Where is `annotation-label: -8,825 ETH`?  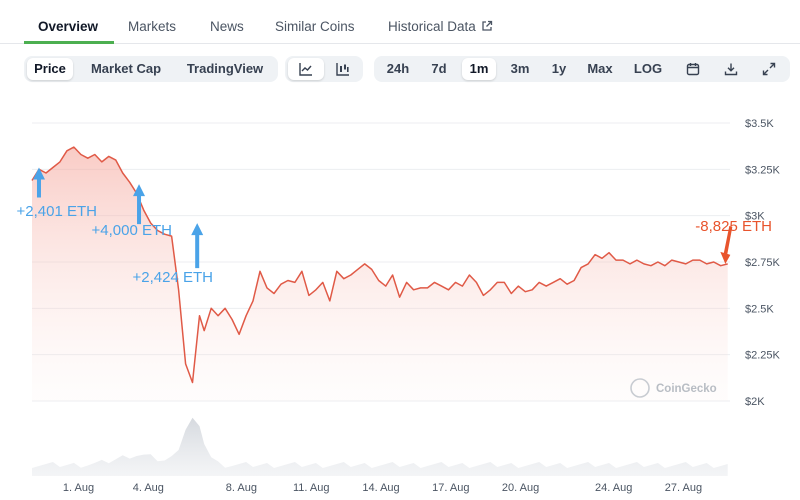
annotation-label: -8,825 ETH is located at coordinates (733, 226).